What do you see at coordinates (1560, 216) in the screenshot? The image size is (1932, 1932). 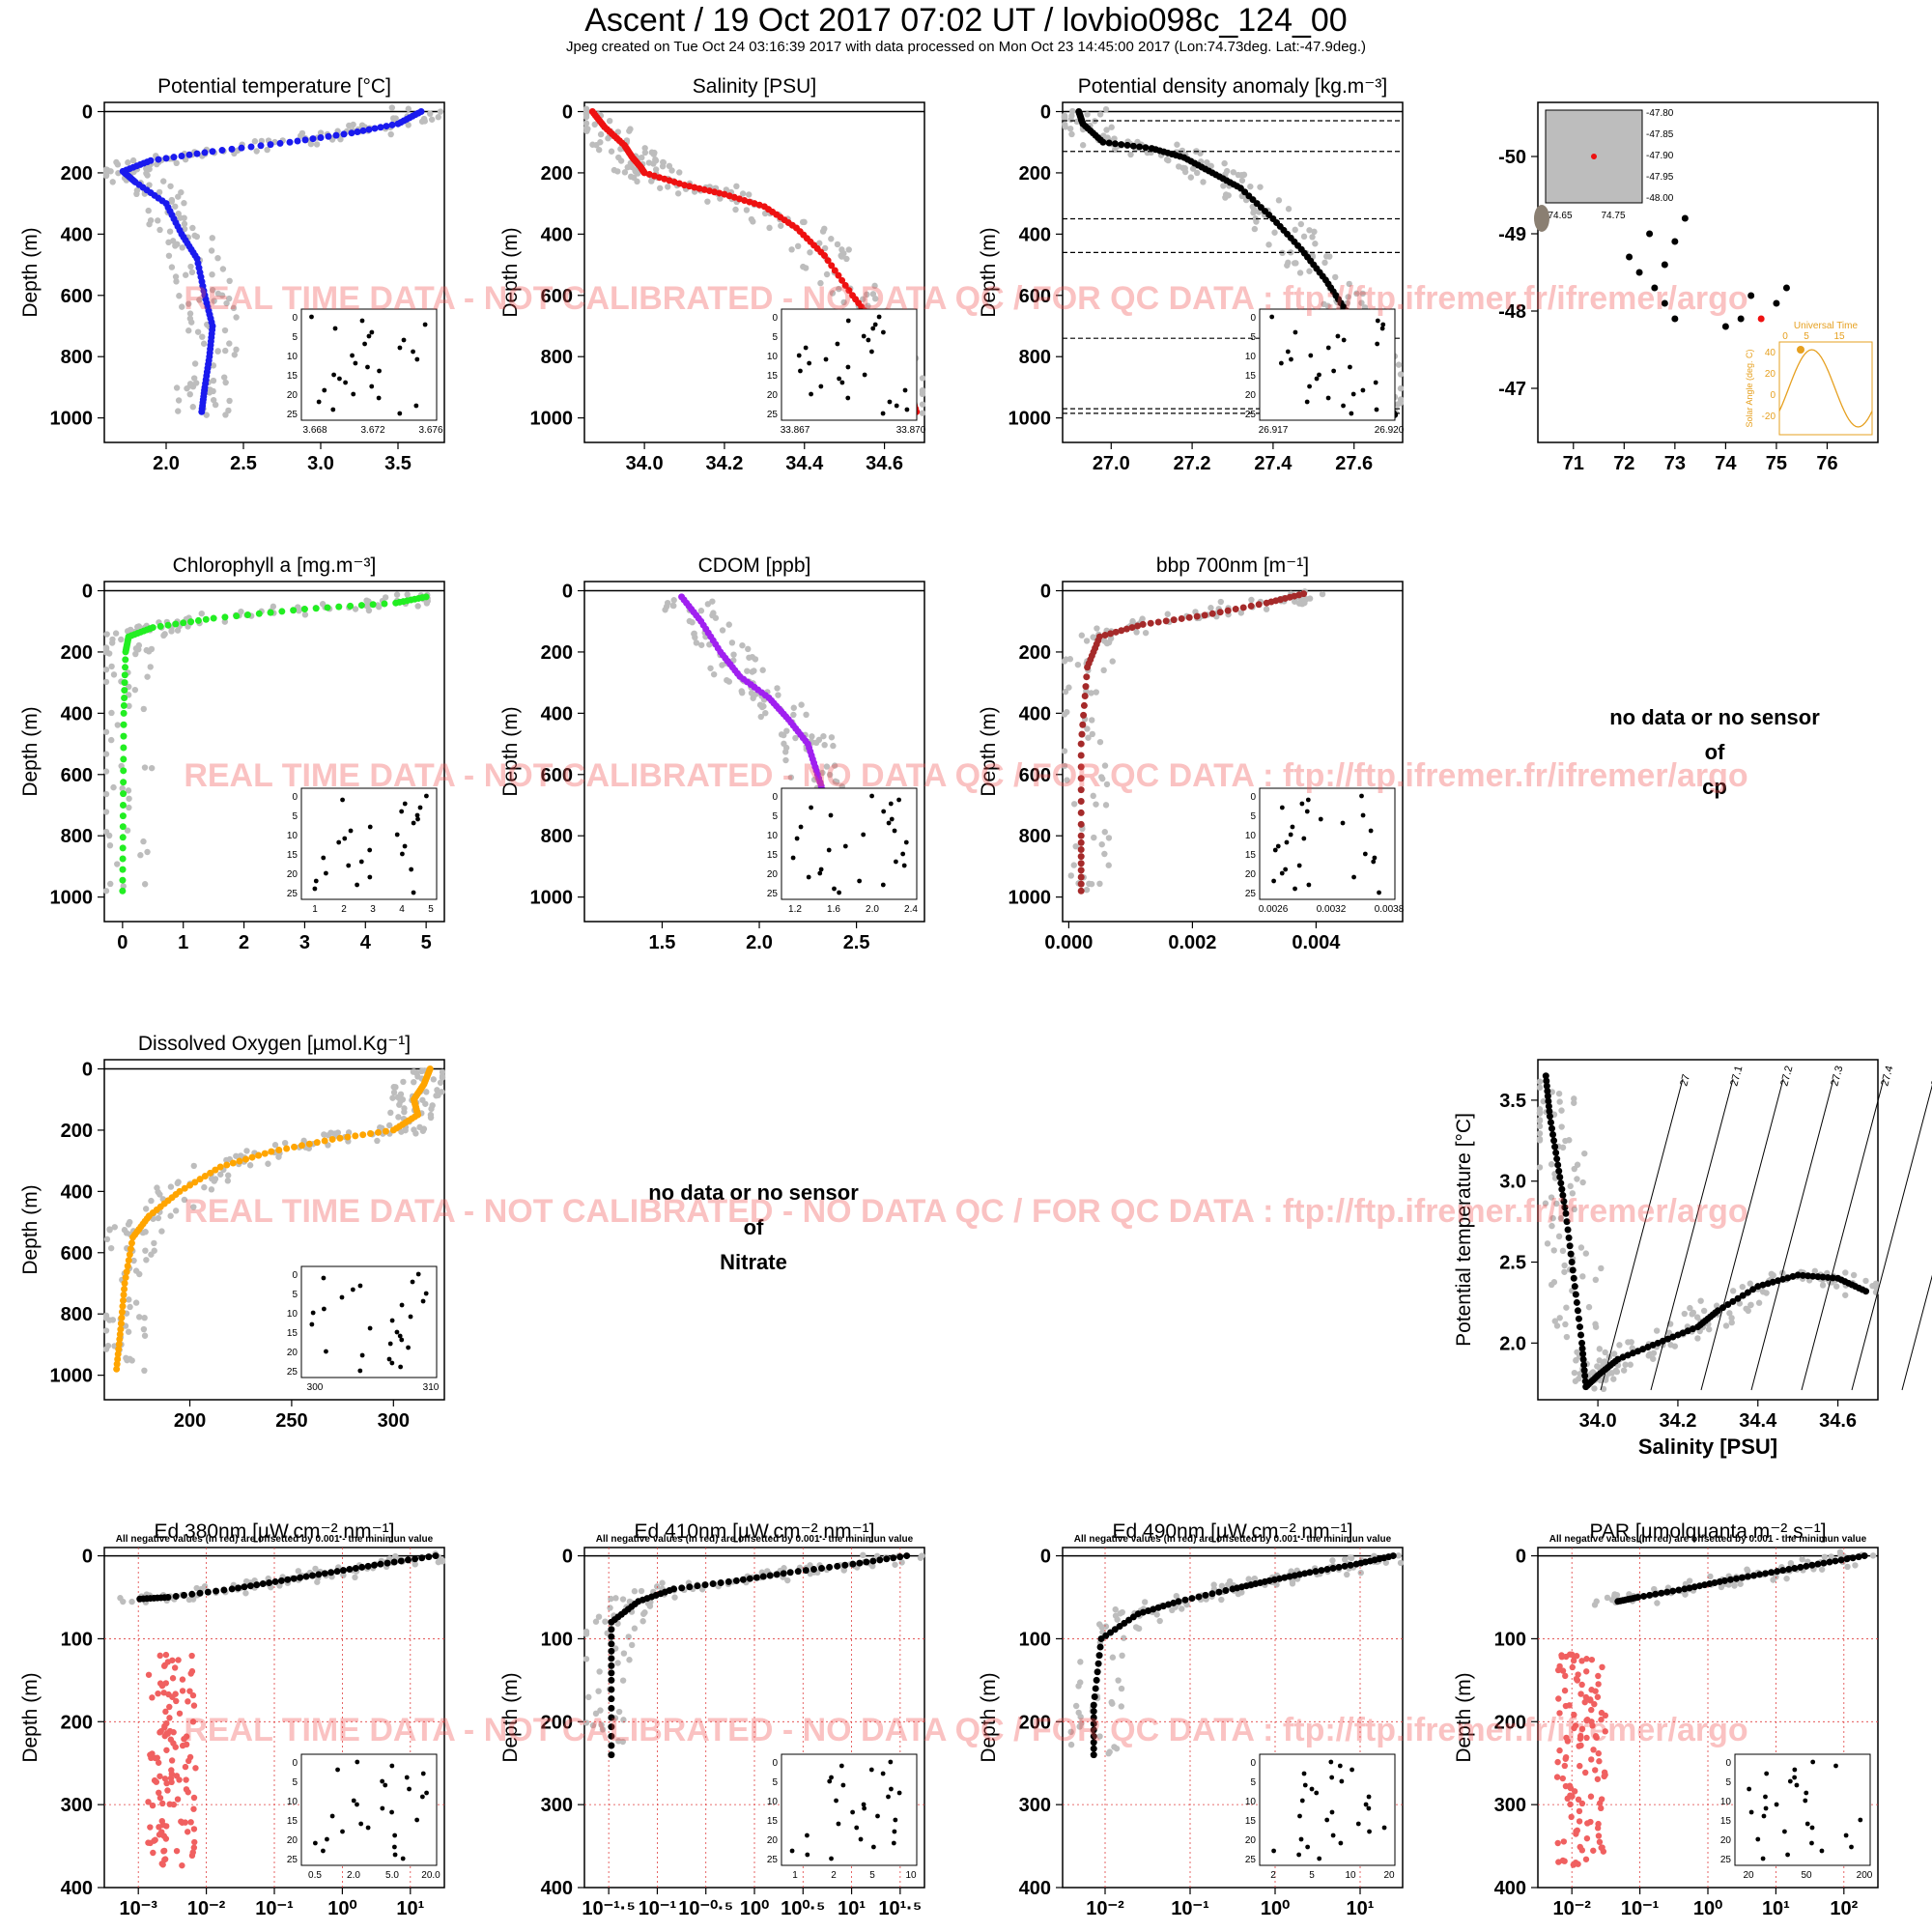 I see `inset-x-label: 74.65` at bounding box center [1560, 216].